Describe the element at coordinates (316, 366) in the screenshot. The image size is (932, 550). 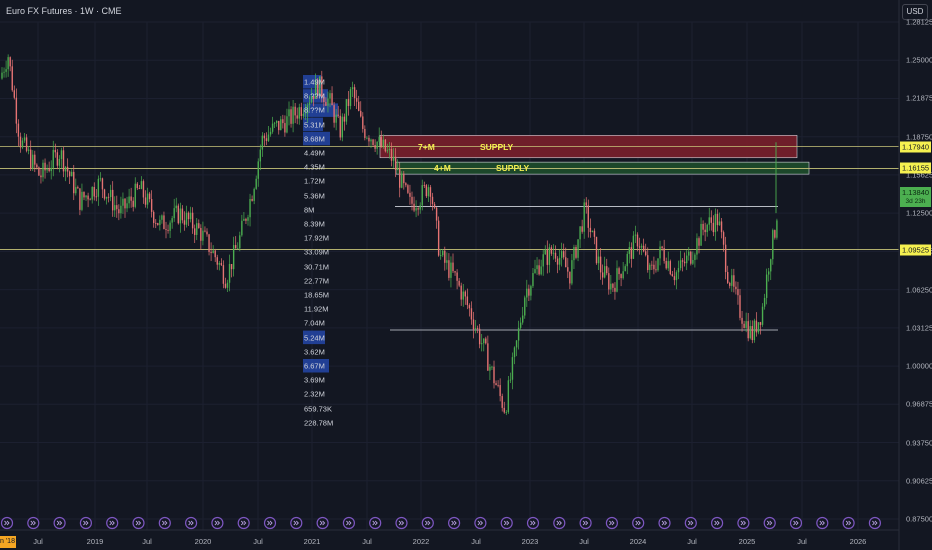
I see `volume-profile-bar` at that location.